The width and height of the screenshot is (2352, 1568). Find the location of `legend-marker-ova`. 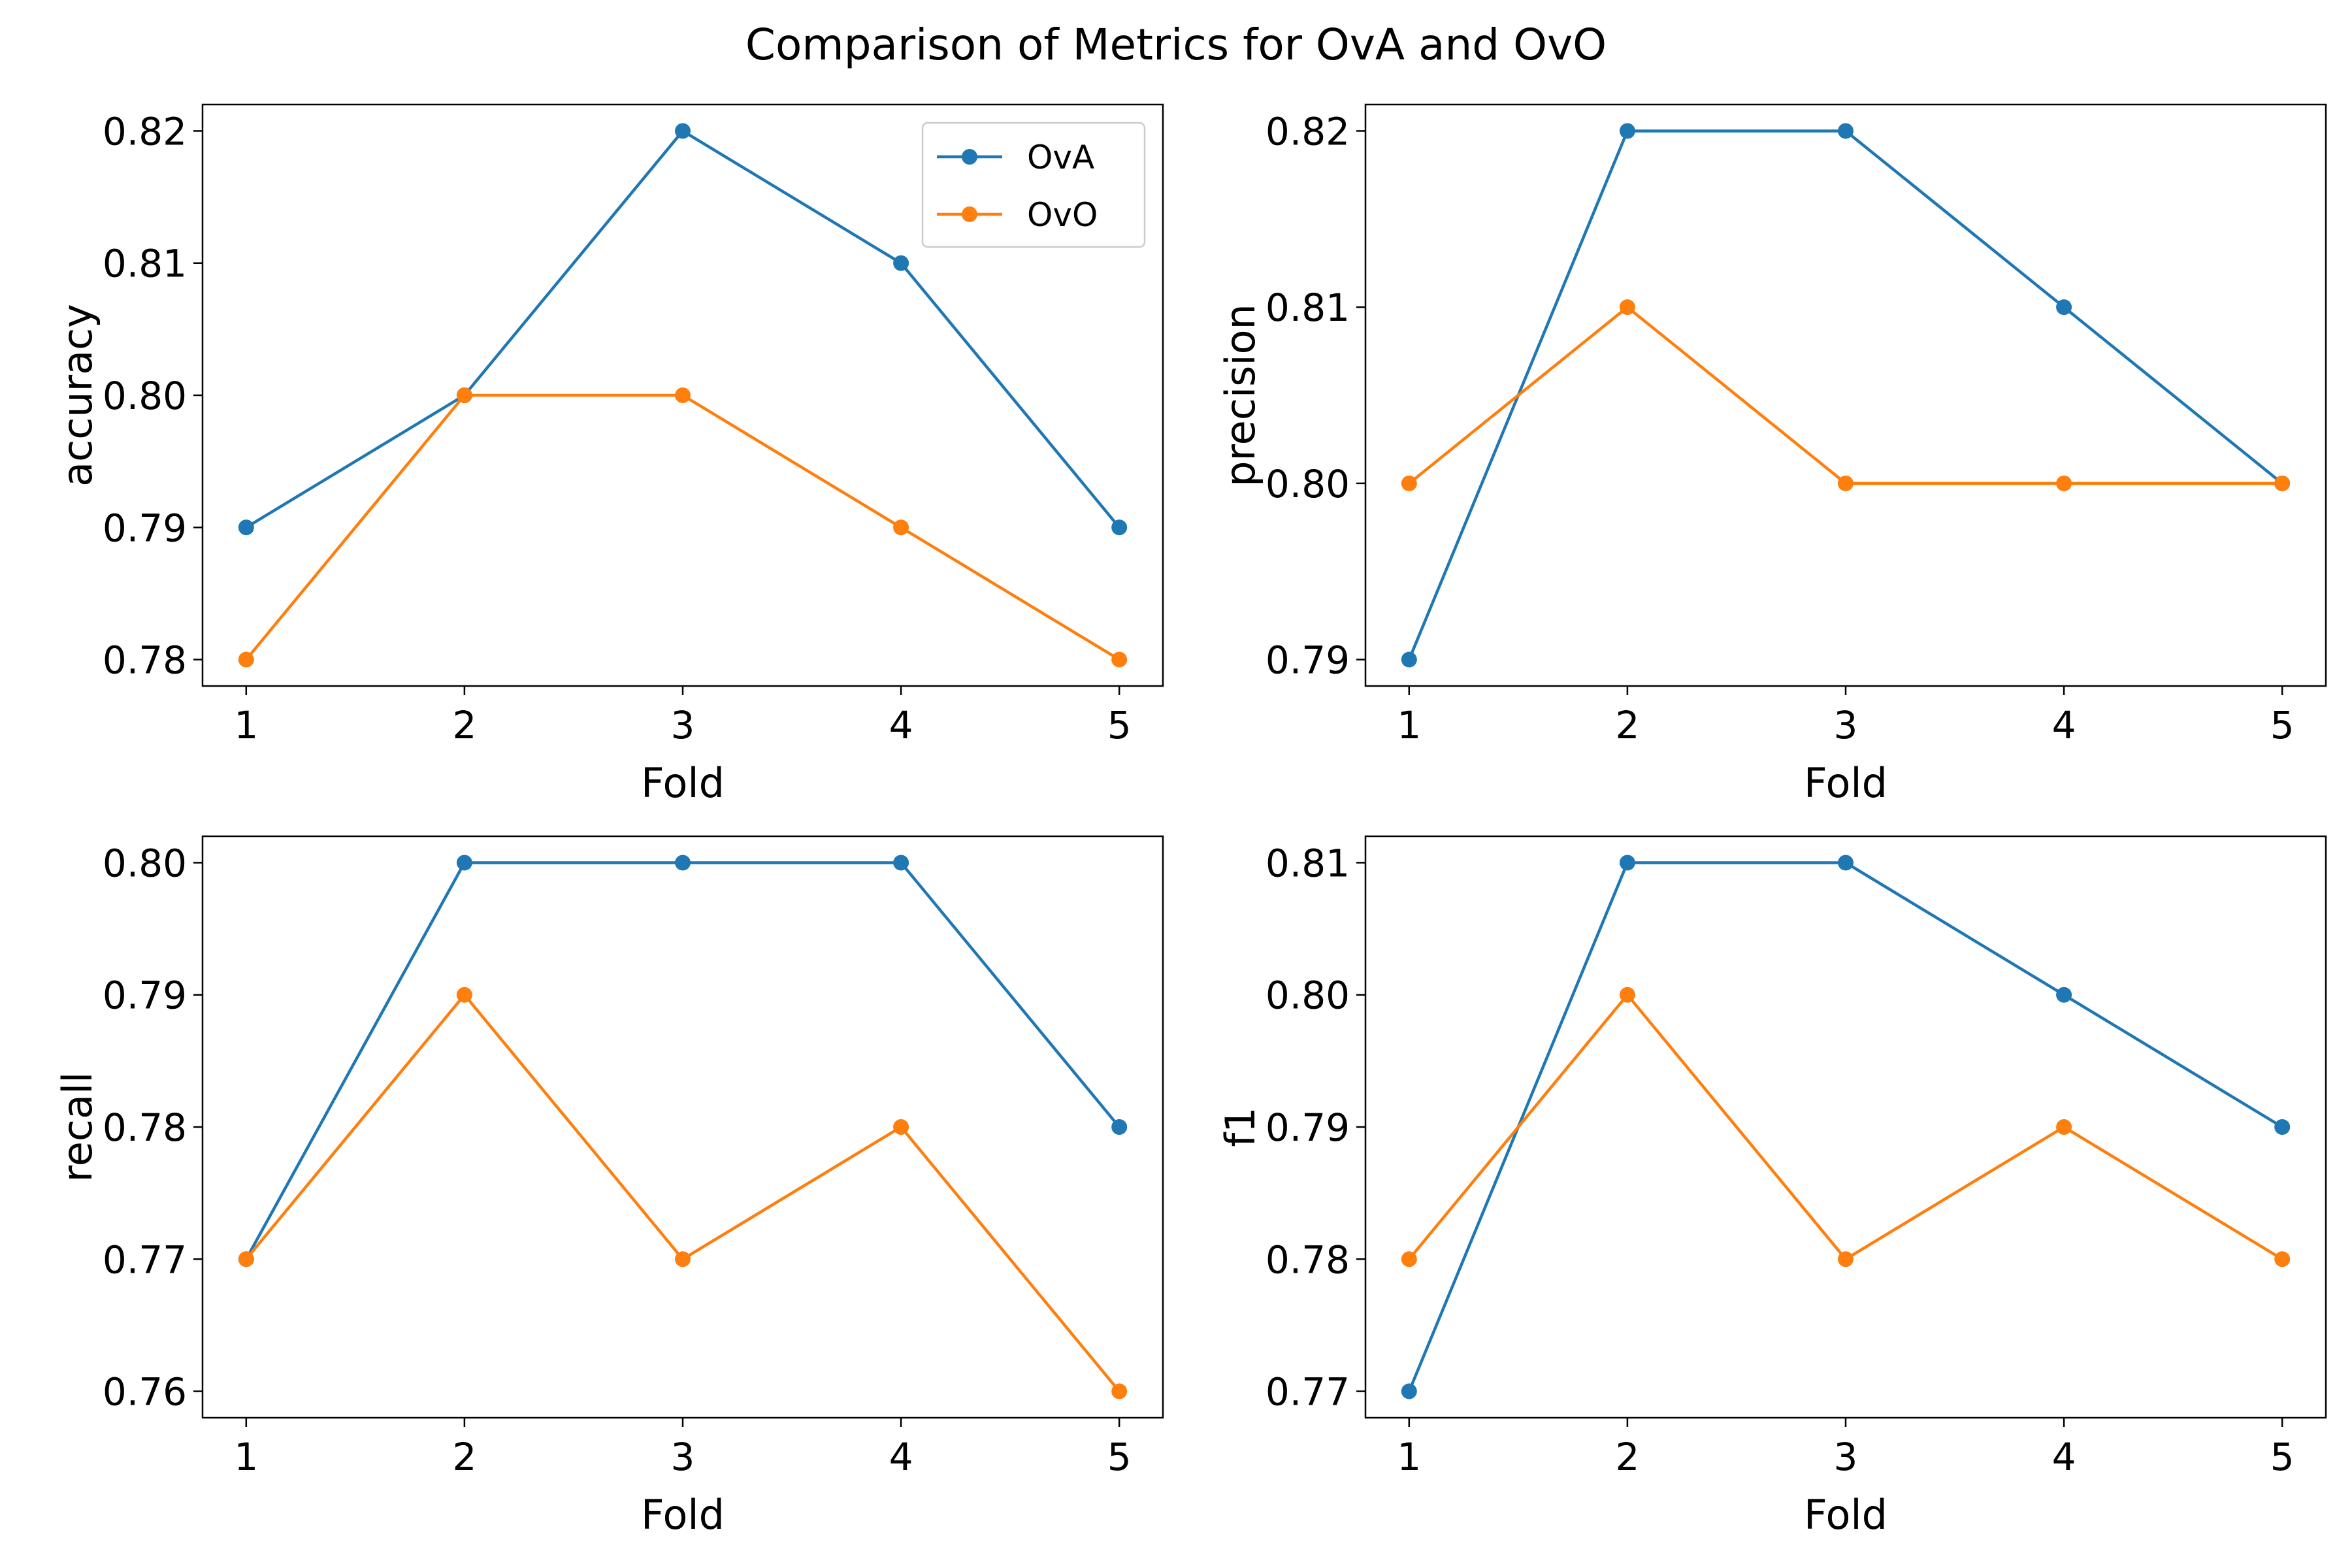

legend-marker-ova is located at coordinates (969, 157).